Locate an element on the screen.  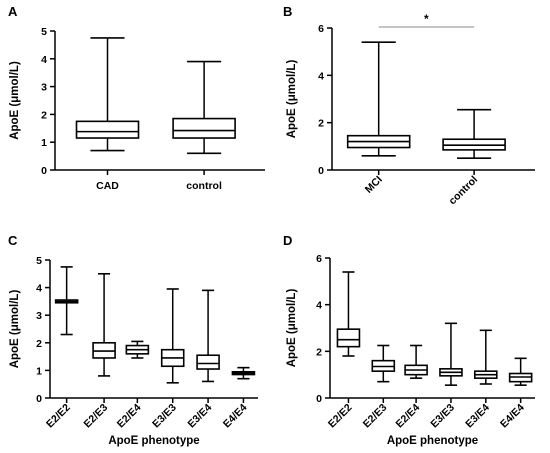
panel-letter: C is located at coordinates (13, 240).